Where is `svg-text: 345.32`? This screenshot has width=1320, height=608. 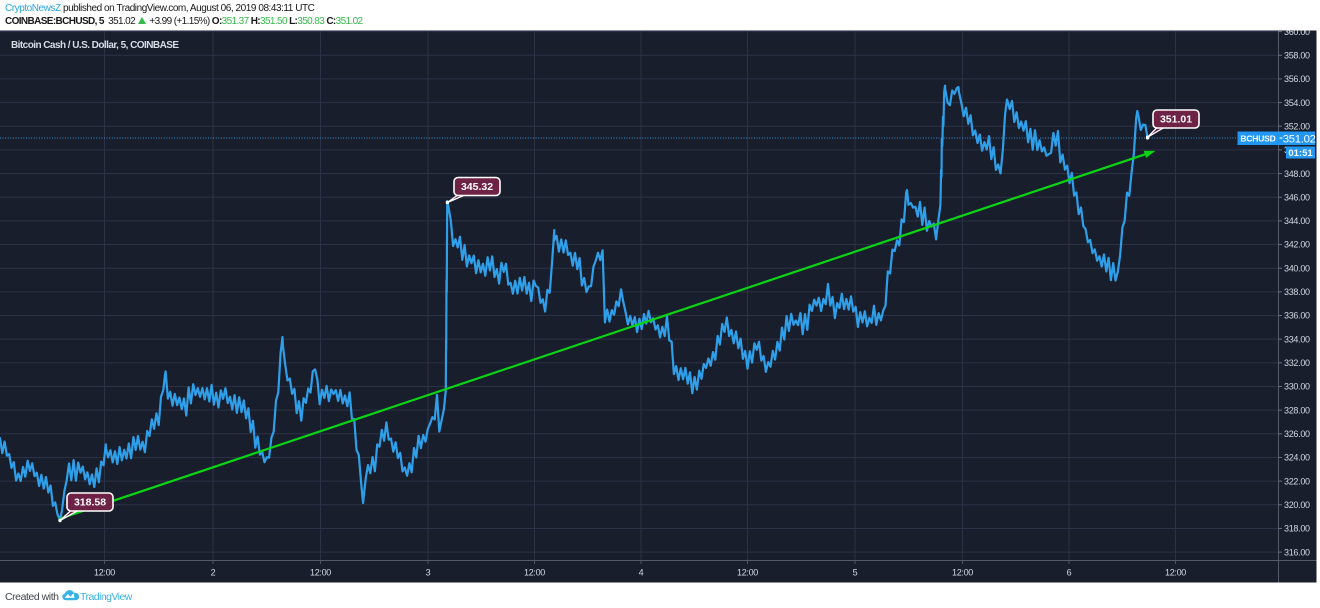
svg-text: 345.32 is located at coordinates (477, 187).